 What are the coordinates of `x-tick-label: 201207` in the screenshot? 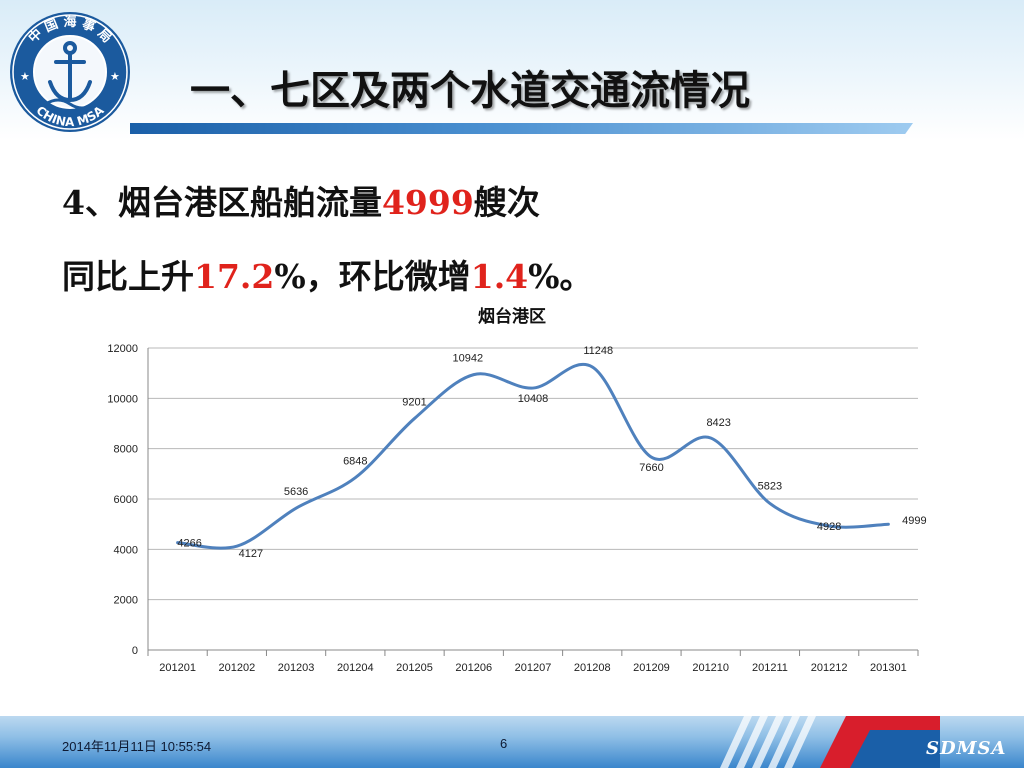 It's located at (533, 668).